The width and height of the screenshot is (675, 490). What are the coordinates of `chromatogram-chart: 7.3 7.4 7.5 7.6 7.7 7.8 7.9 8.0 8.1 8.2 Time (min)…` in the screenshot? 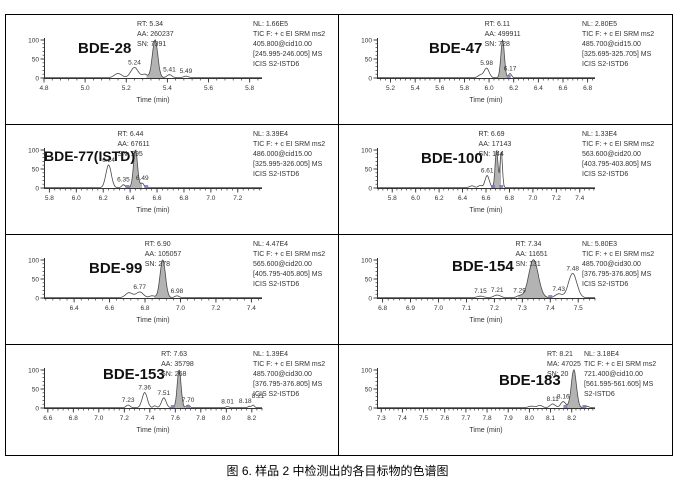 It's located at (478, 401).